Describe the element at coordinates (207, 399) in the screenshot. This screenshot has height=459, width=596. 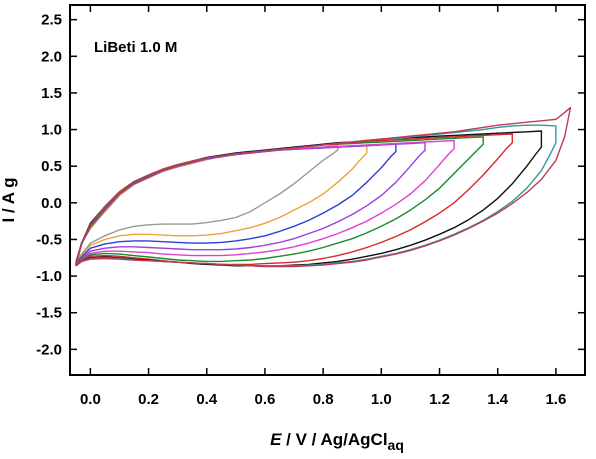
I see `x-tick-label: 0.4` at that location.